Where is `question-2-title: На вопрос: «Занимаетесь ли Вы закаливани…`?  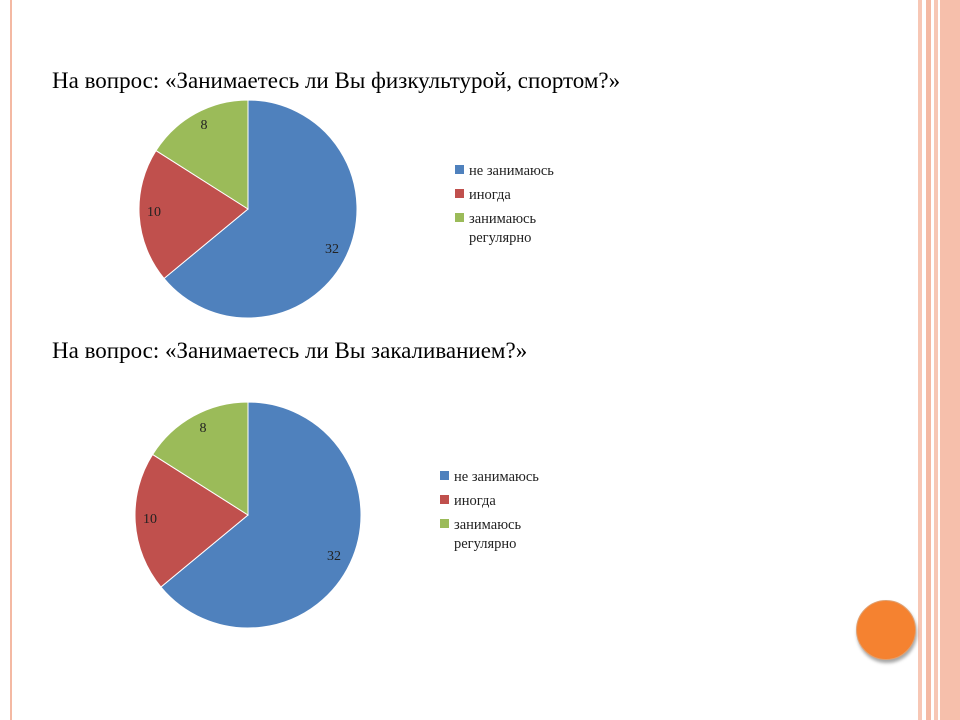
question-2-title: На вопрос: «Занимаетесь ли Вы закаливани… is located at coordinates (290, 350).